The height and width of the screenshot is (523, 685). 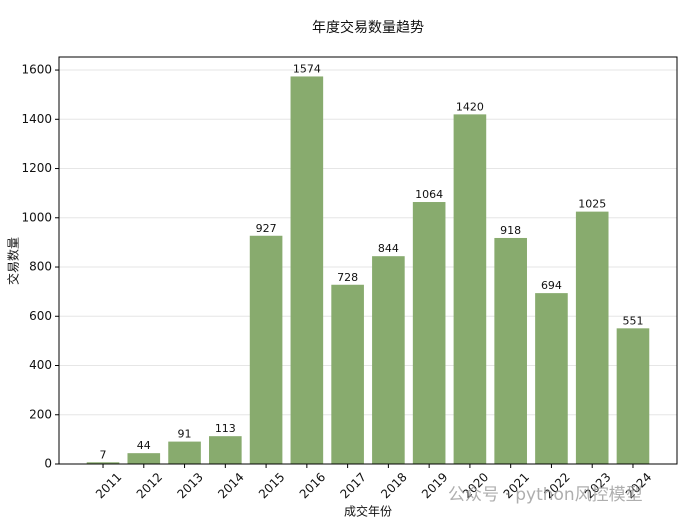 I want to click on y-tick-label: 600, so click(x=40, y=316).